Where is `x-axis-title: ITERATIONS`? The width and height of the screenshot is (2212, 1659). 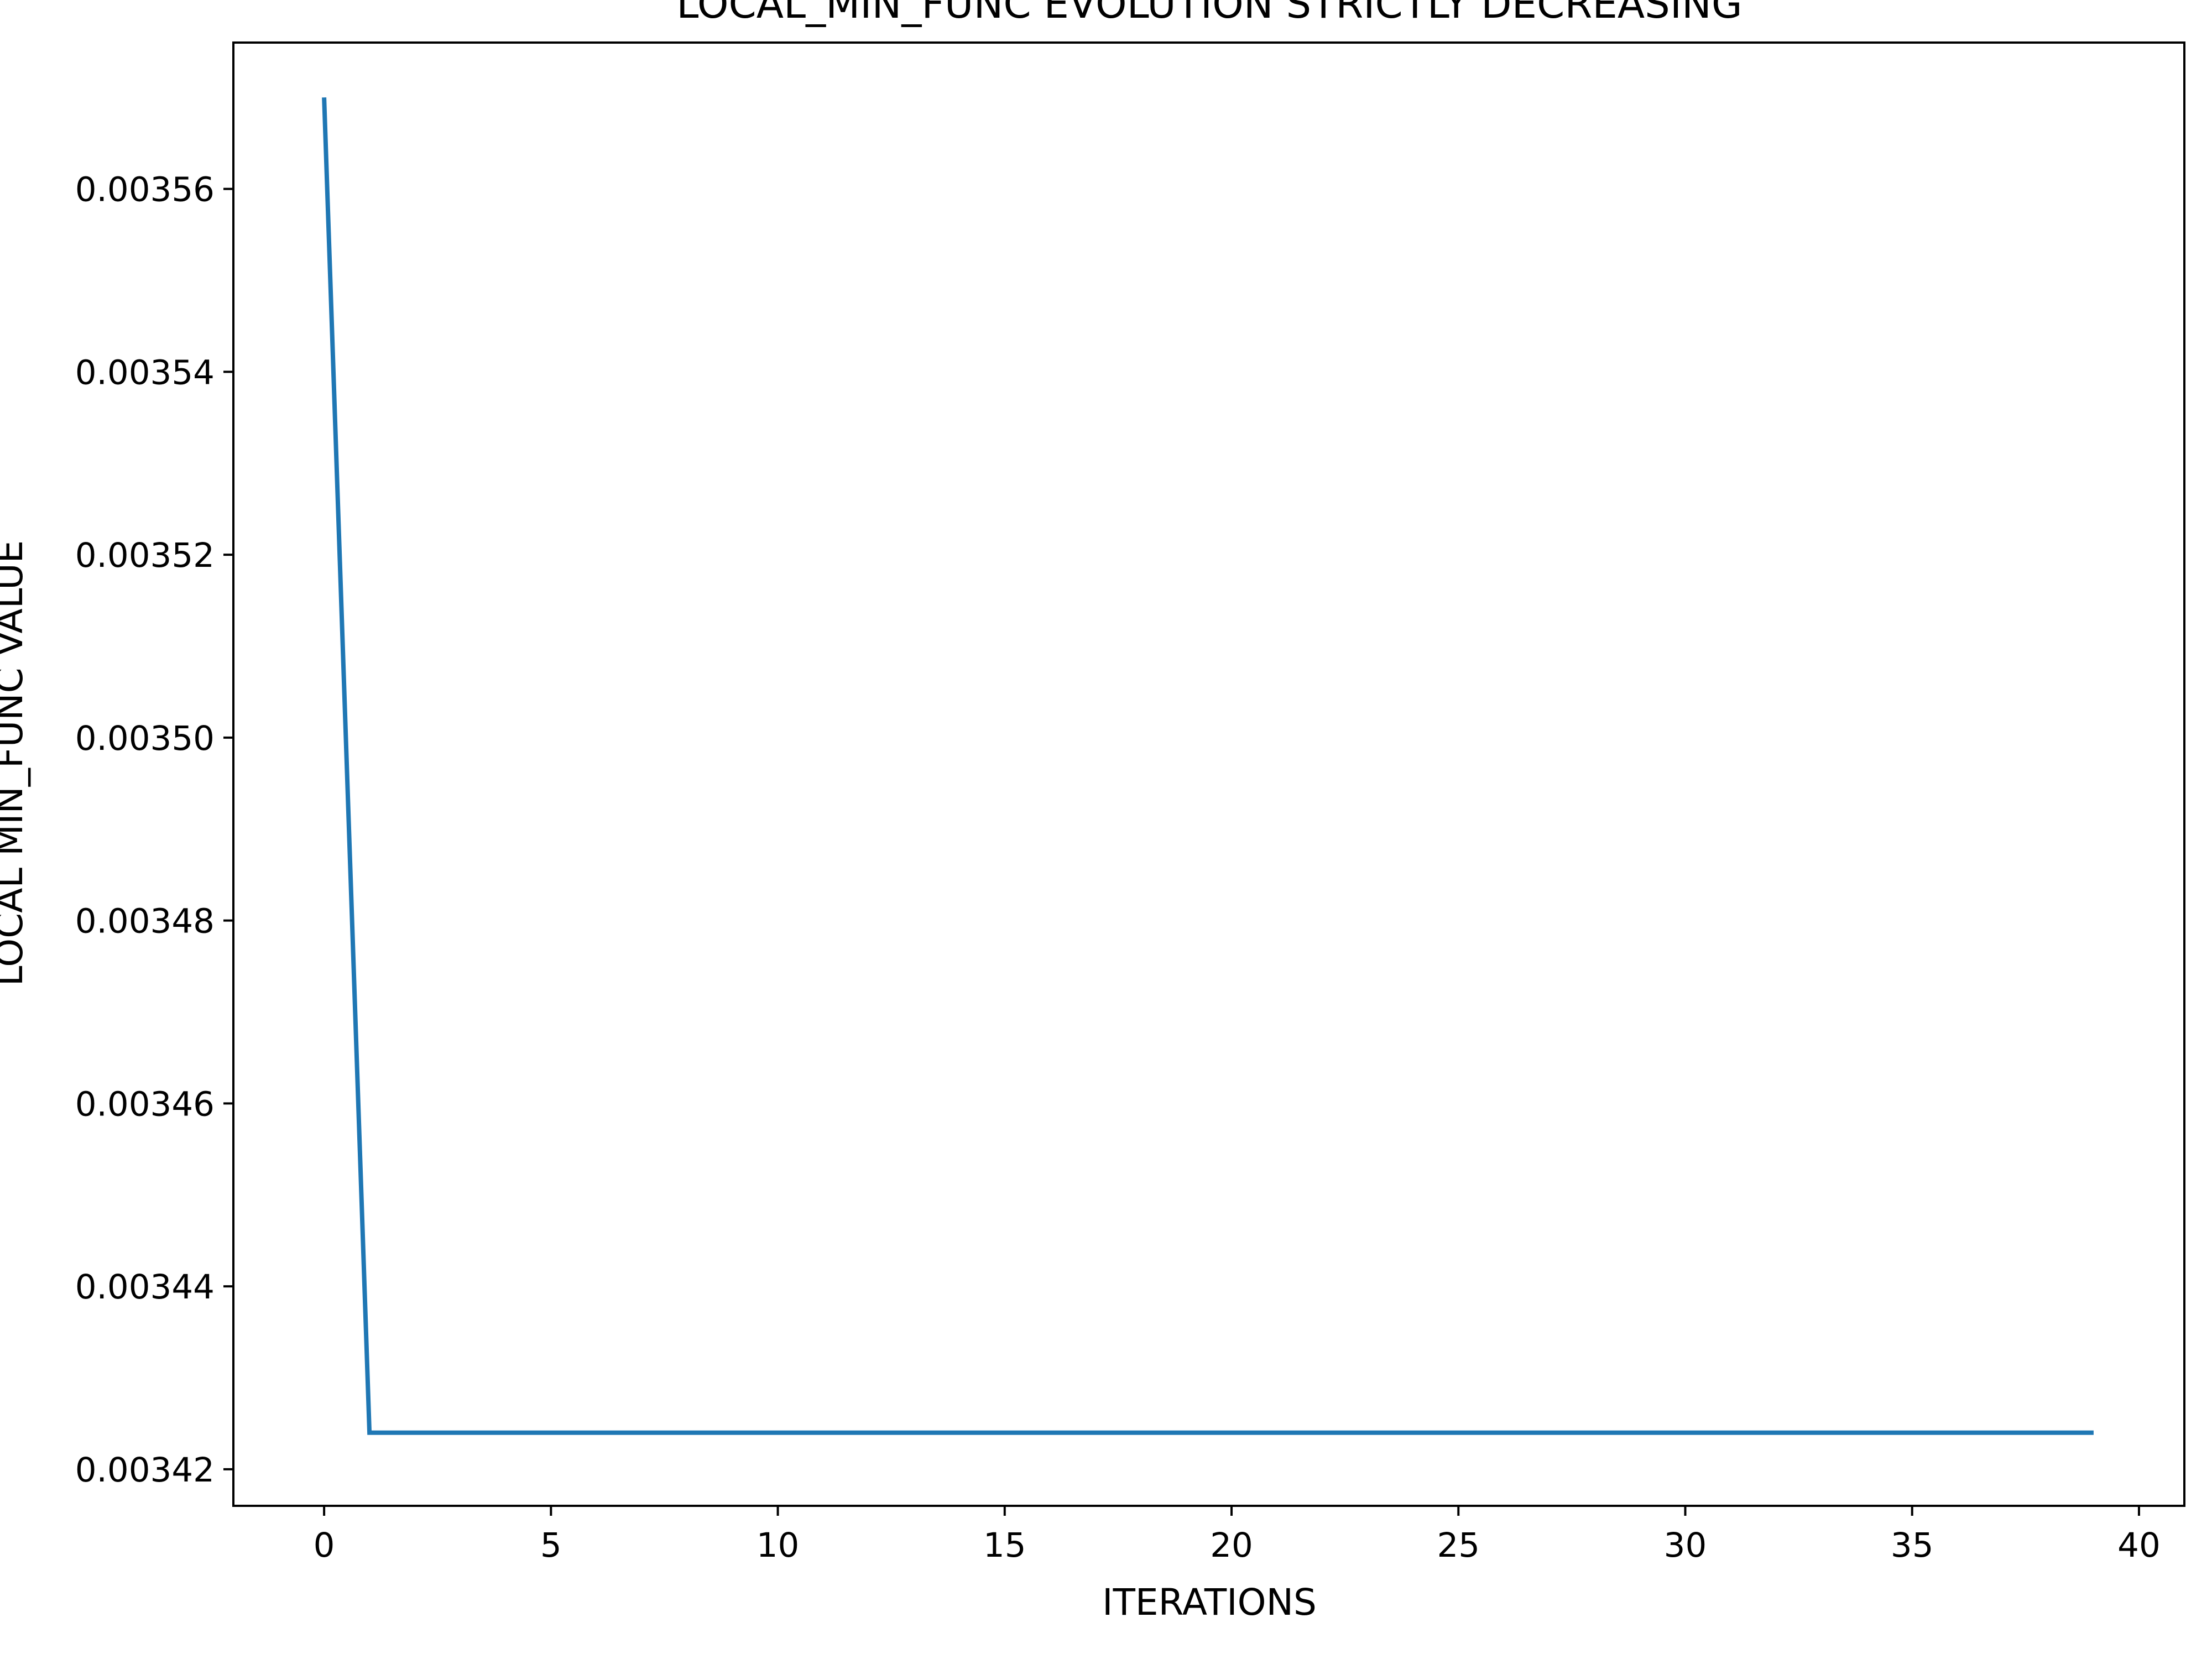
x-axis-title: ITERATIONS is located at coordinates (1210, 1603).